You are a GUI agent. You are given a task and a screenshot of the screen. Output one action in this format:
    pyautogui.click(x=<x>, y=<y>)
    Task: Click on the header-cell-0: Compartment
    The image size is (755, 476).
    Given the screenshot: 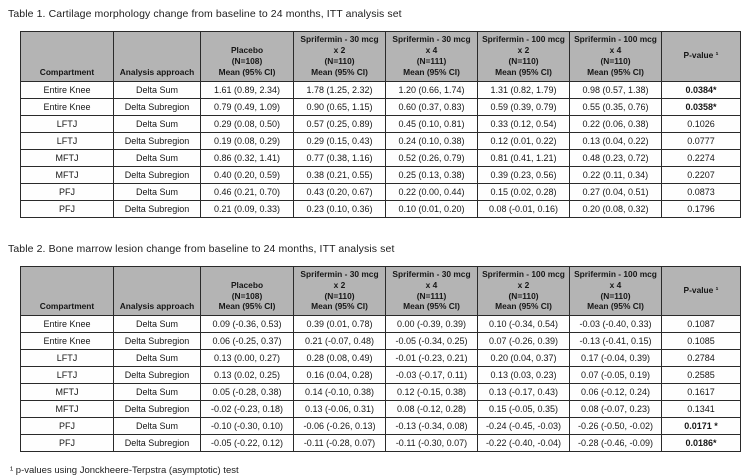 What is the action you would take?
    pyautogui.click(x=67, y=291)
    